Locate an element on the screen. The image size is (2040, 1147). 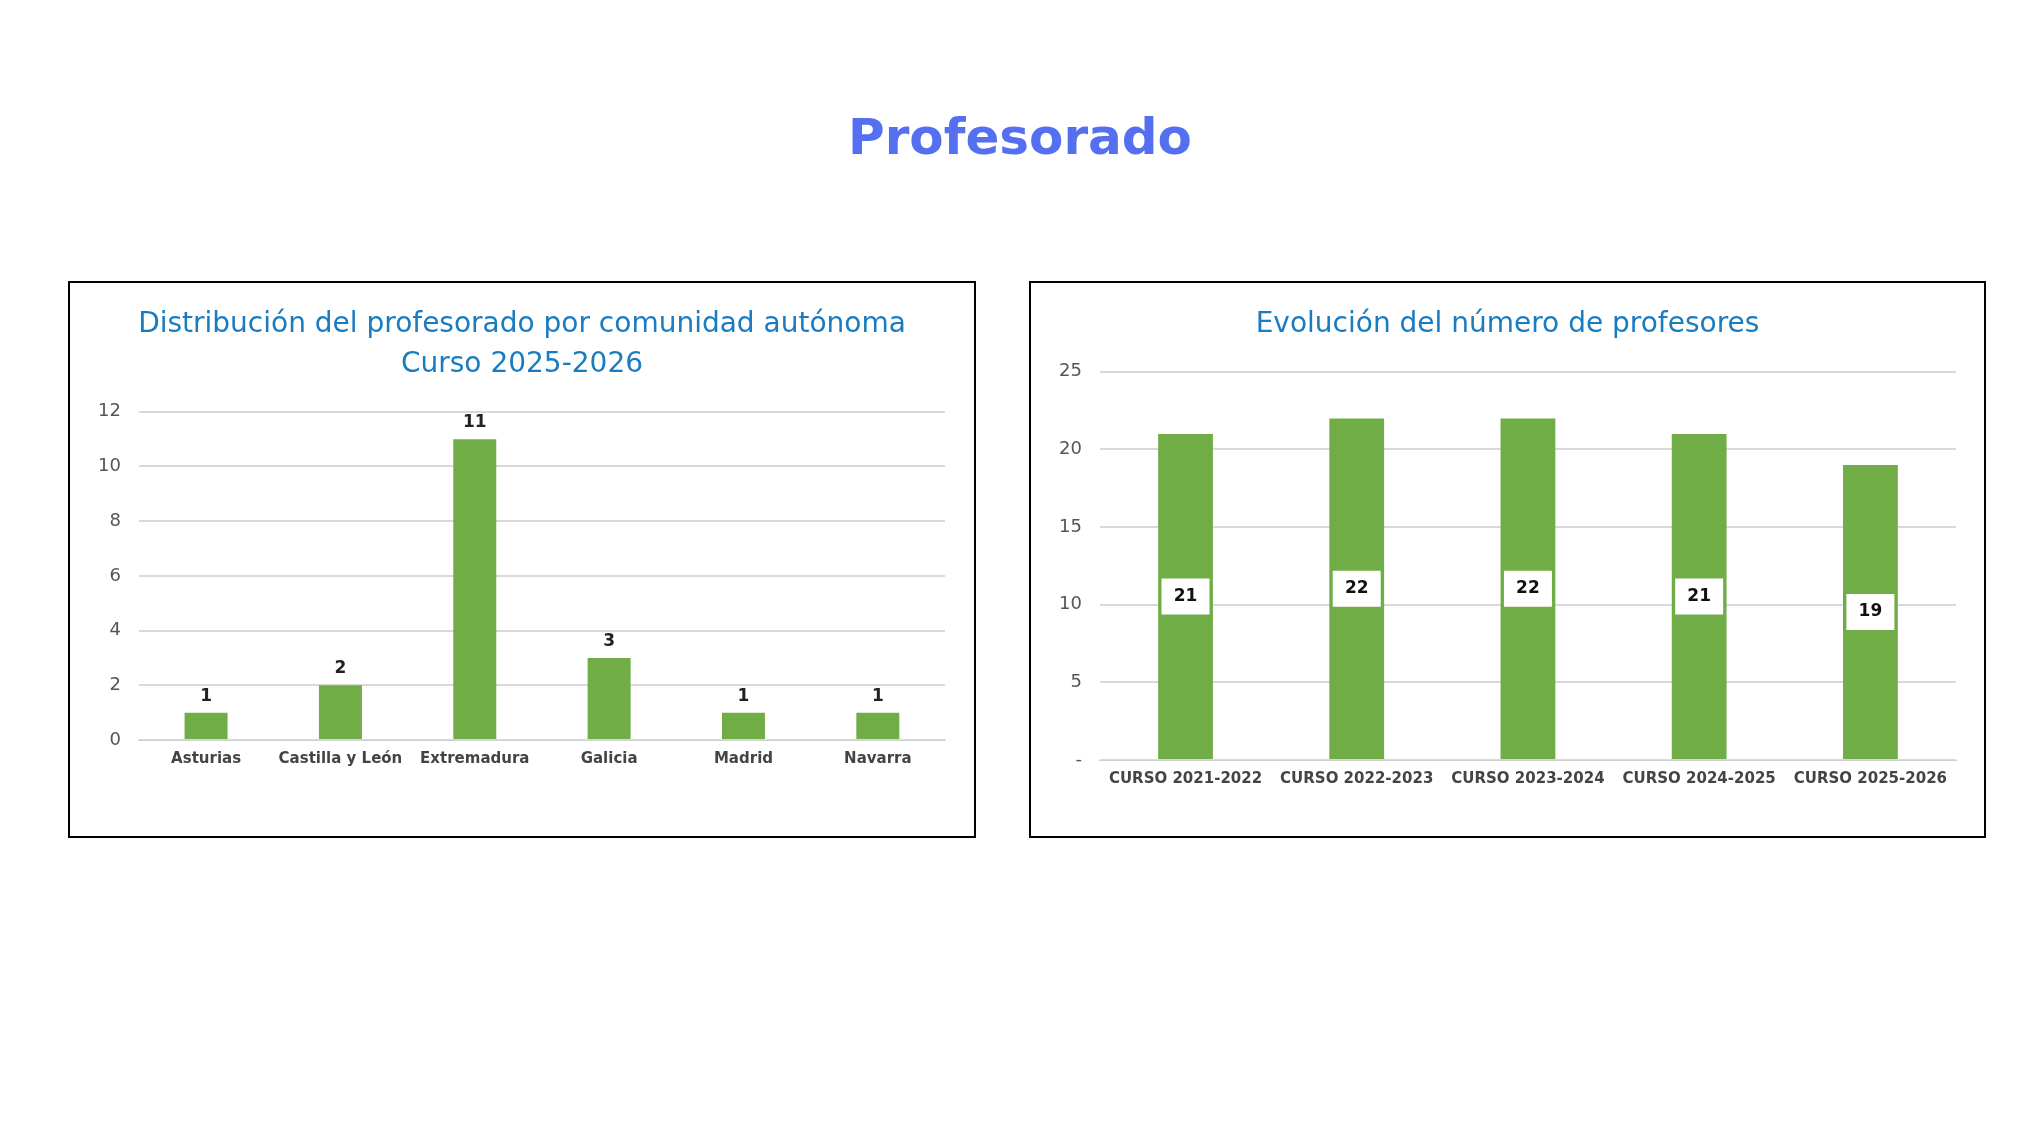
text: Profesorado is located at coordinates (1020, 137).